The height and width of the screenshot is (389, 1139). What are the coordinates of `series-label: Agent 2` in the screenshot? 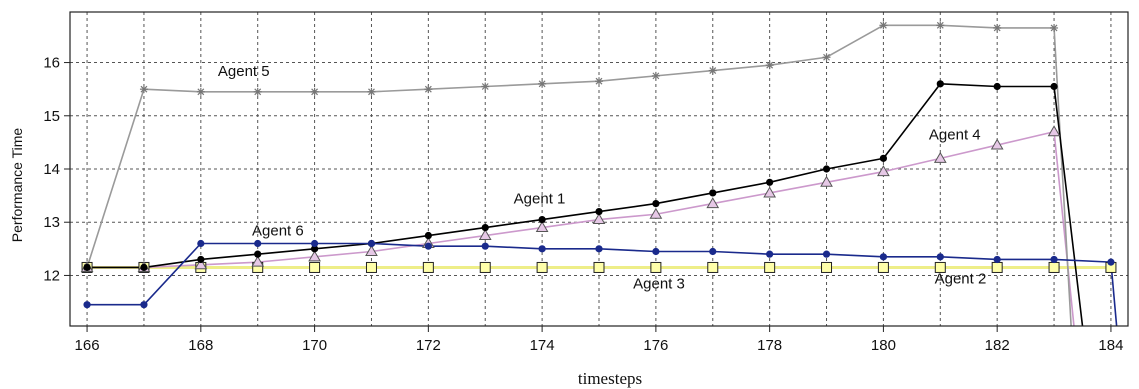 It's located at (961, 278).